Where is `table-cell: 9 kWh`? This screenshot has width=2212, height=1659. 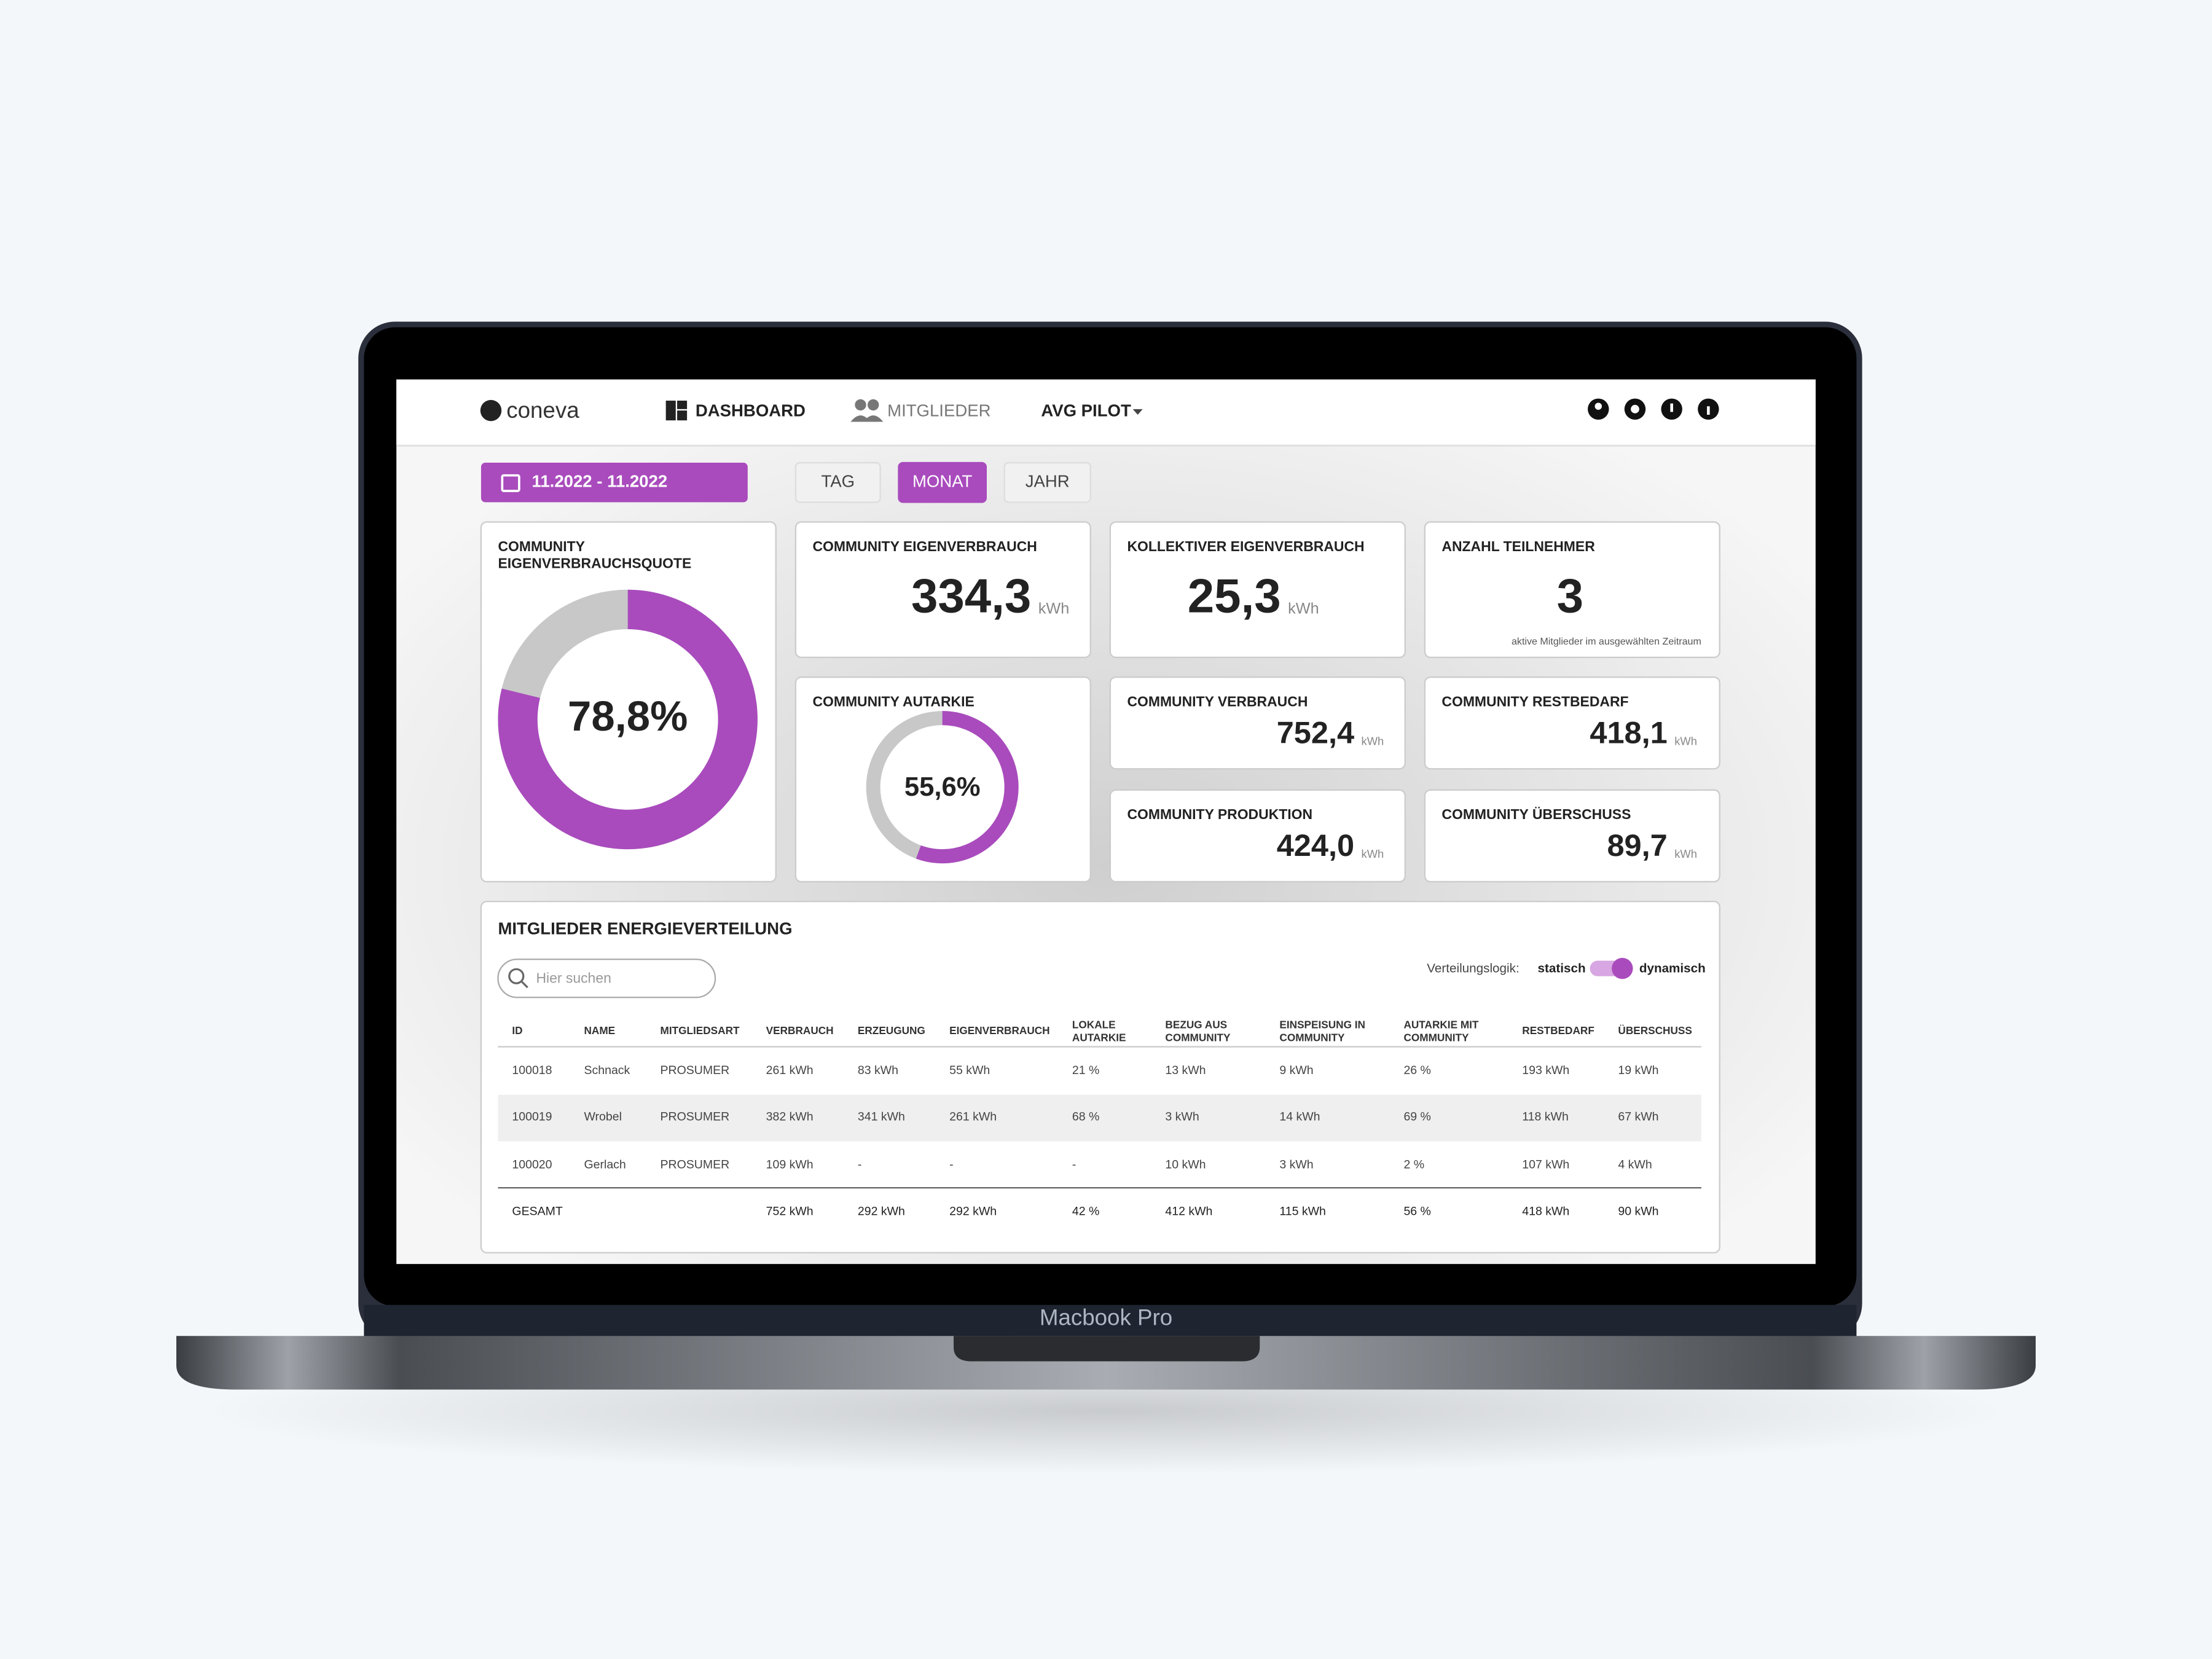
table-cell: 9 kWh is located at coordinates (1296, 1070).